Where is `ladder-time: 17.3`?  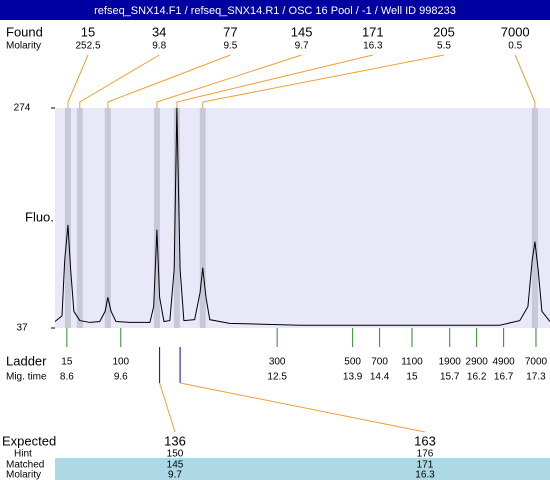
ladder-time: 17.3 is located at coordinates (536, 377).